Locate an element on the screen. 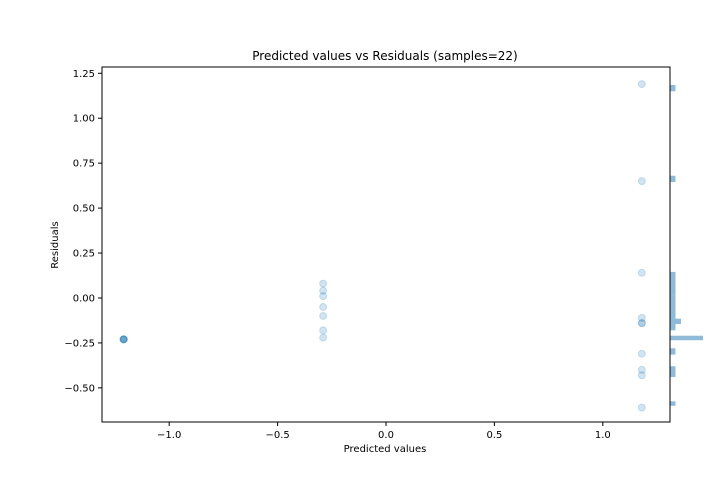  x-tick-label: 0.0 is located at coordinates (386, 435).